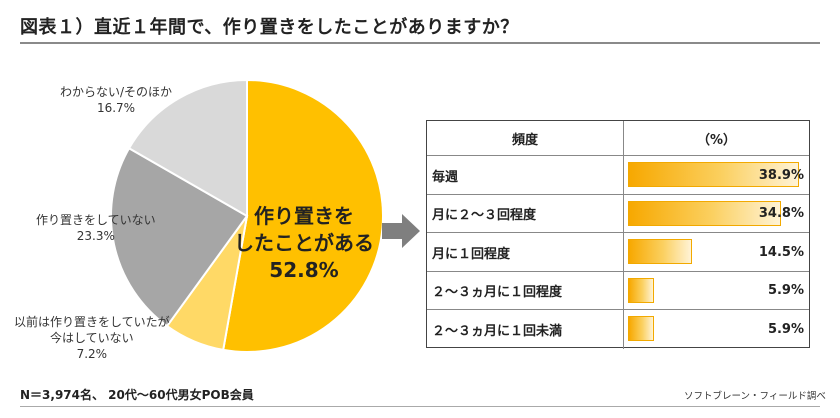 The height and width of the screenshot is (418, 840). Describe the element at coordinates (781, 214) in the screenshot. I see `value-label: 34.8%` at that location.